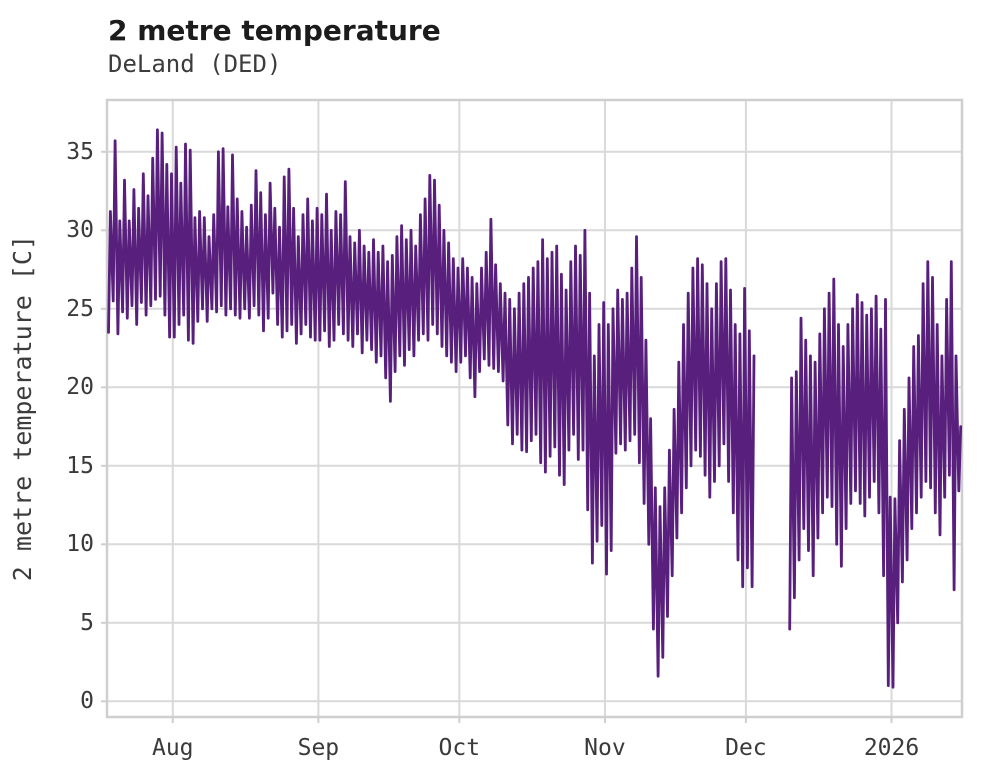 The height and width of the screenshot is (782, 981). Describe the element at coordinates (459, 748) in the screenshot. I see `x-tick-label: Oct` at that location.